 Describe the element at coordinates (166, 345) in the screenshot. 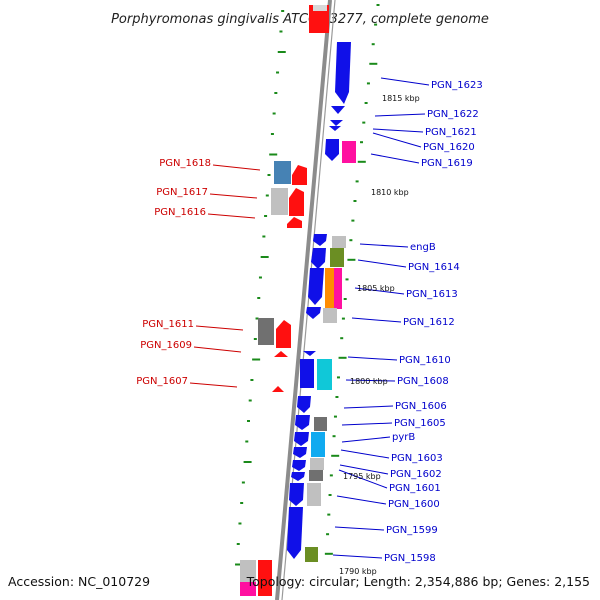

I see `gene-label-pgn-1609: PGN_1609` at that location.